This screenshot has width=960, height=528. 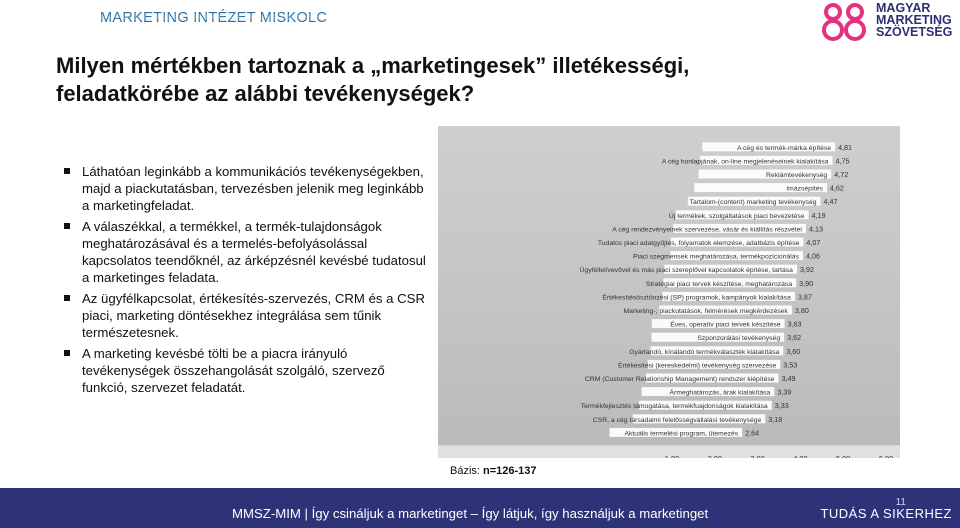 I want to click on x-tick-label: 4,00, so click(x=800, y=456).